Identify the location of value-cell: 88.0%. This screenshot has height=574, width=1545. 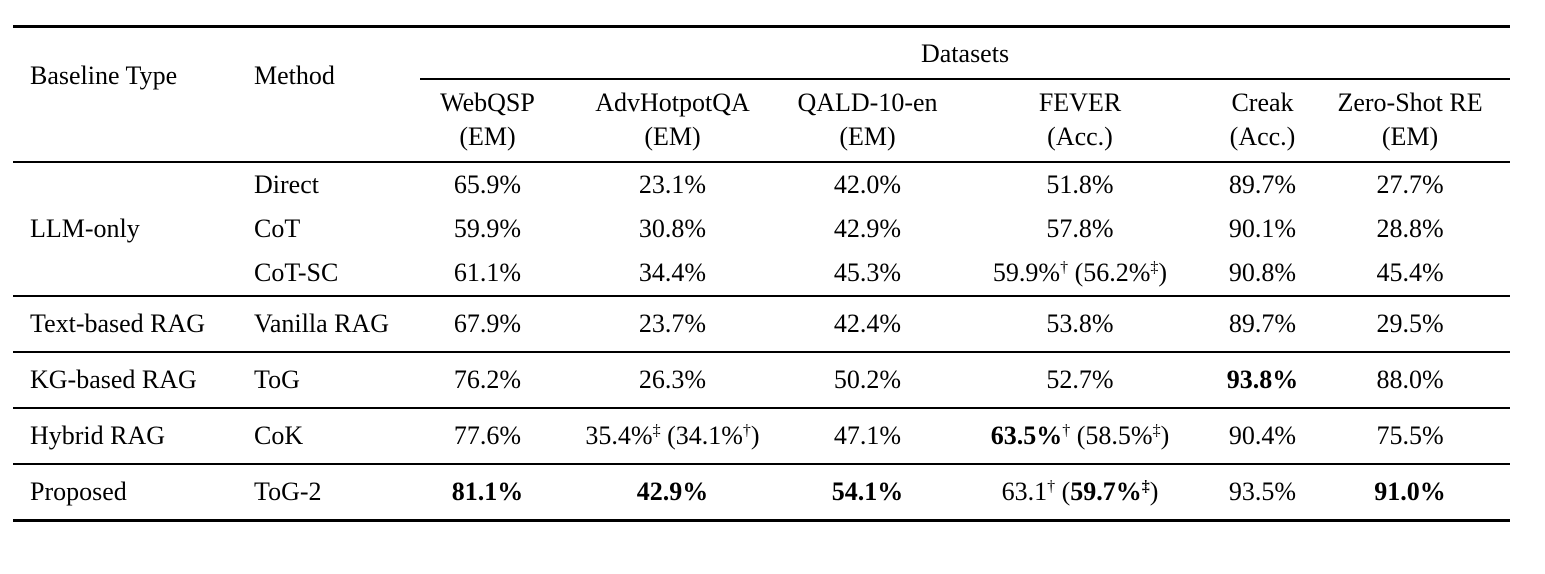
(1410, 380).